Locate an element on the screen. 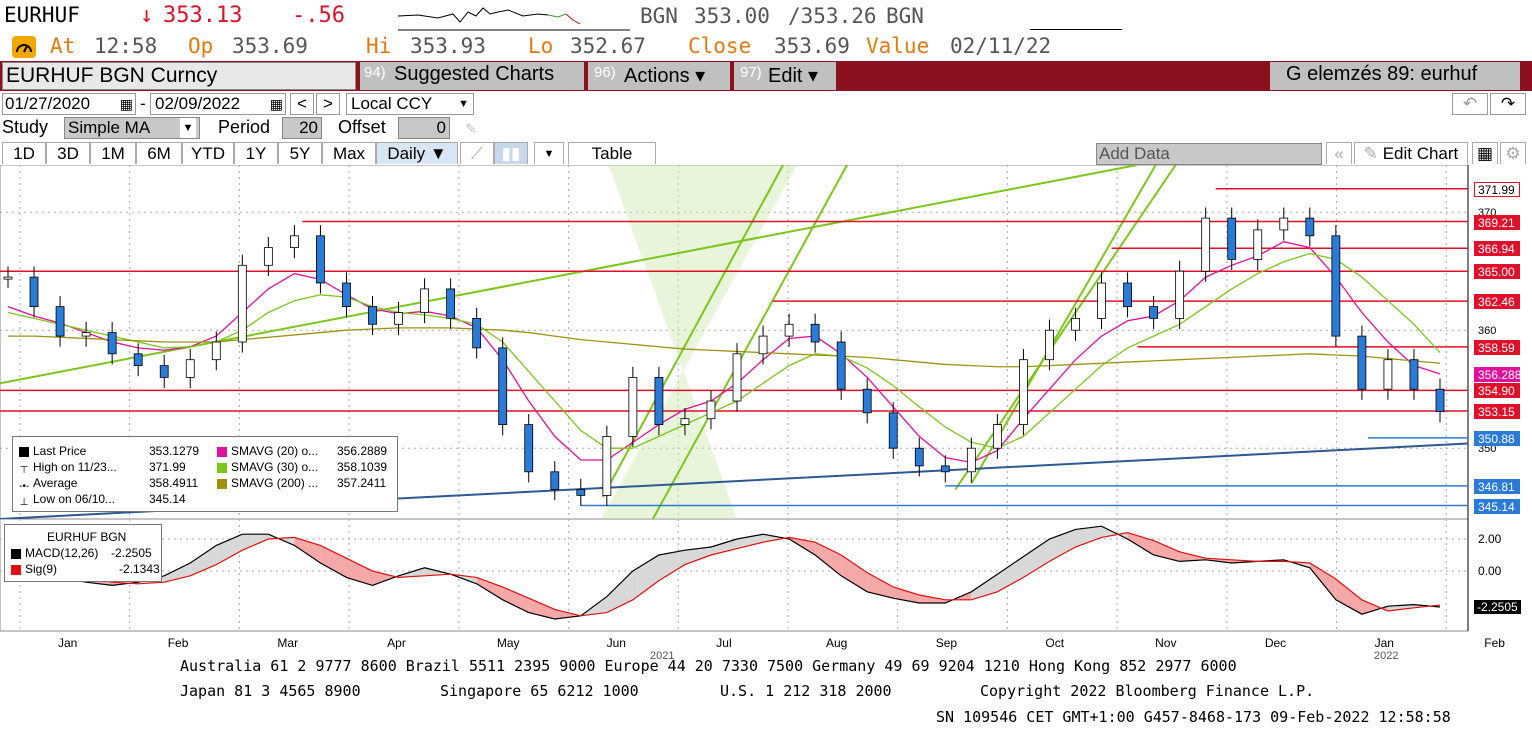 This screenshot has width=1532, height=746. y-tick-label: 360 is located at coordinates (1487, 331).